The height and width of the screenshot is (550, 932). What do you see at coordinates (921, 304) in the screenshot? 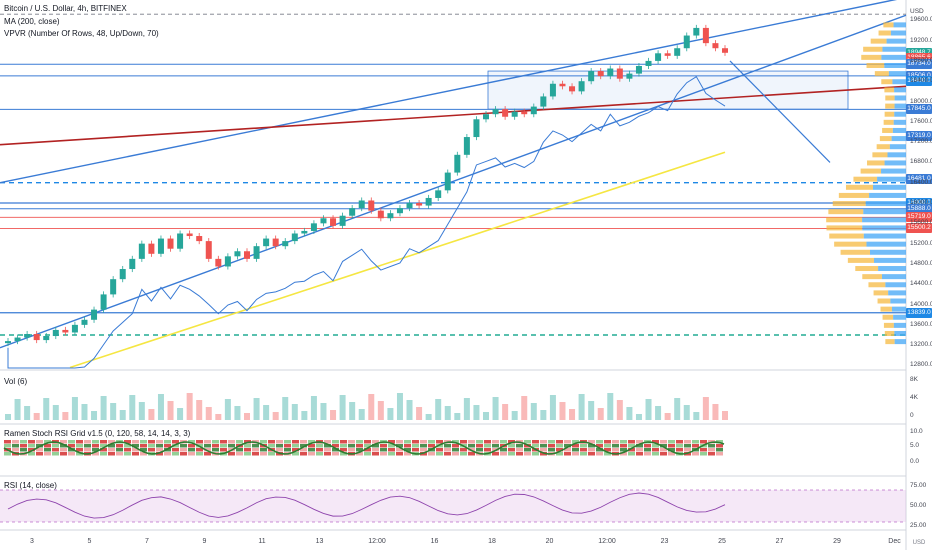
I see `y-tick-label: 14000.0` at bounding box center [921, 304].